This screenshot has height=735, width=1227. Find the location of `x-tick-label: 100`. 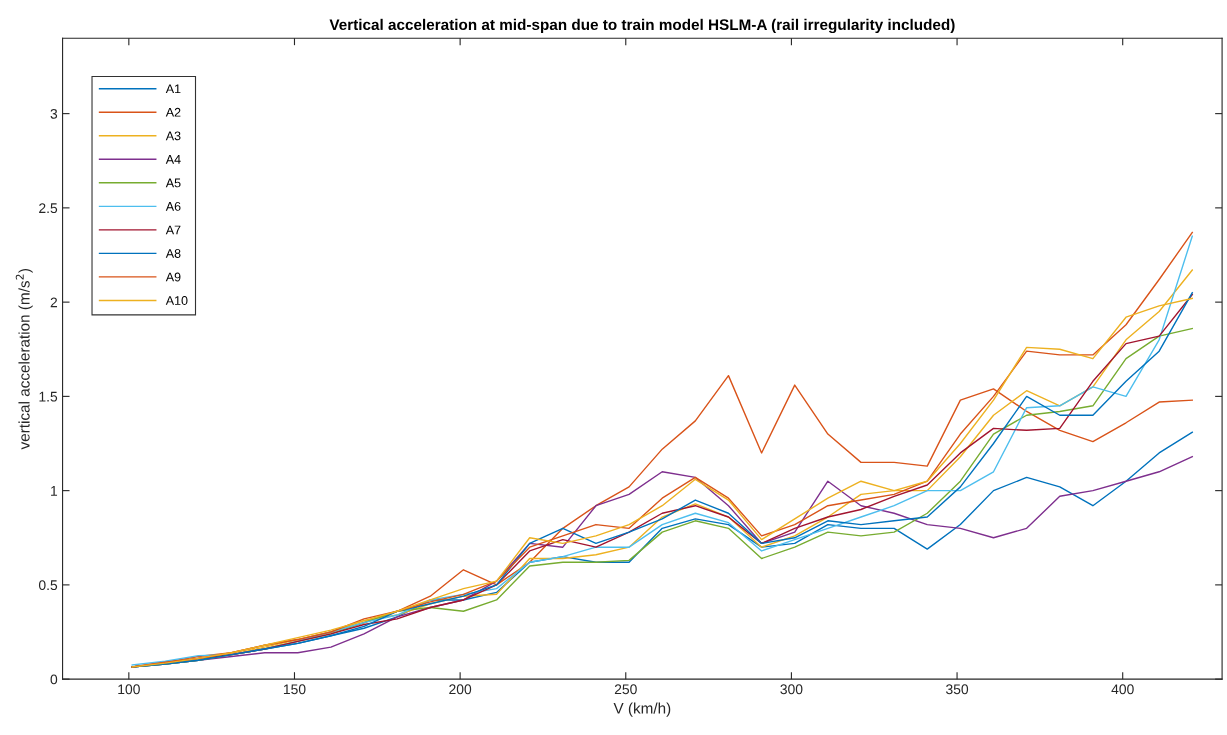

x-tick-label: 100 is located at coordinates (129, 689).